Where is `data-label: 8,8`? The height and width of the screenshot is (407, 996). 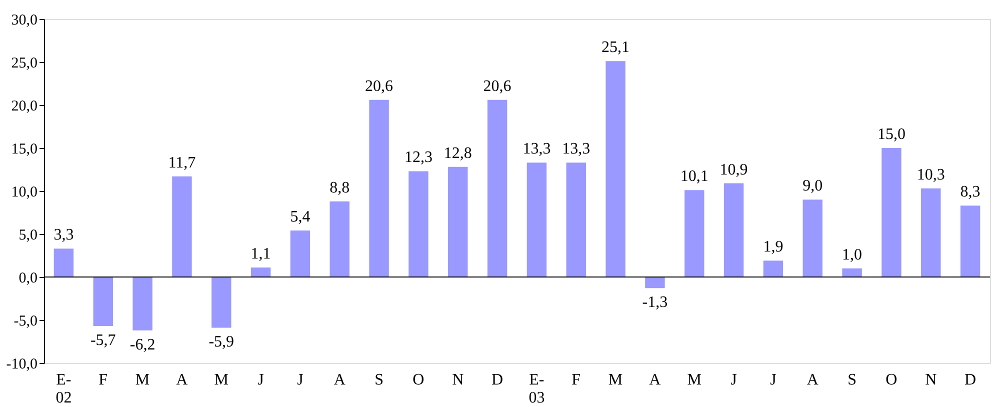
data-label: 8,8 is located at coordinates (340, 187).